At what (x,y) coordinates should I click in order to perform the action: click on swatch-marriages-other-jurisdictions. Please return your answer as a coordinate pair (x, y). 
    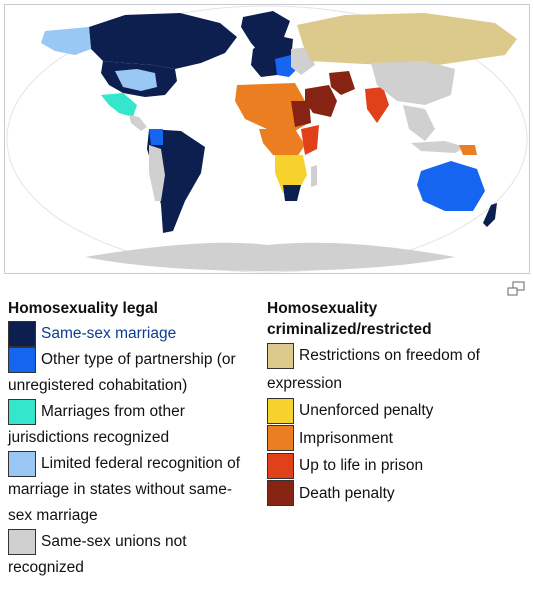
    Looking at the image, I should click on (22, 412).